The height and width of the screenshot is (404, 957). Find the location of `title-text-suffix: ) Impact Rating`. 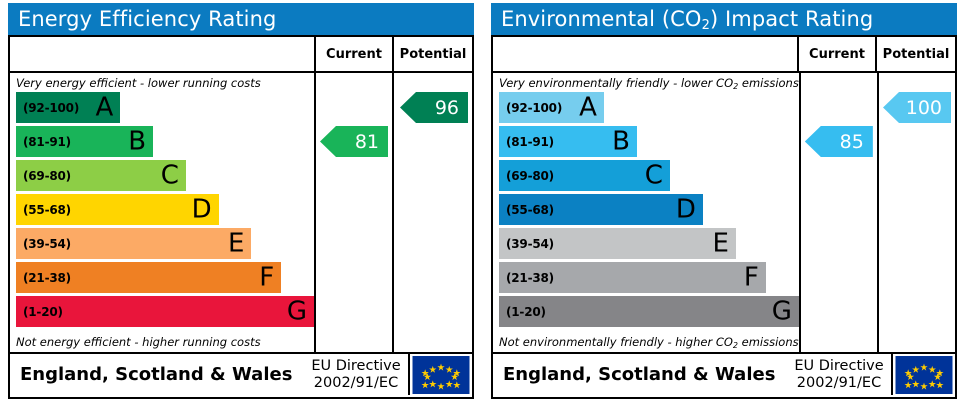

title-text-suffix: ) Impact Rating is located at coordinates (791, 19).